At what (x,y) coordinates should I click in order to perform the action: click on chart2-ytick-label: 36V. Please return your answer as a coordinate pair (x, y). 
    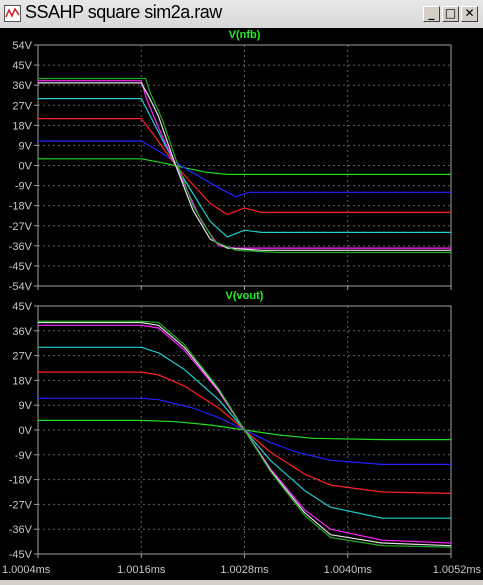
    Looking at the image, I should click on (22, 332).